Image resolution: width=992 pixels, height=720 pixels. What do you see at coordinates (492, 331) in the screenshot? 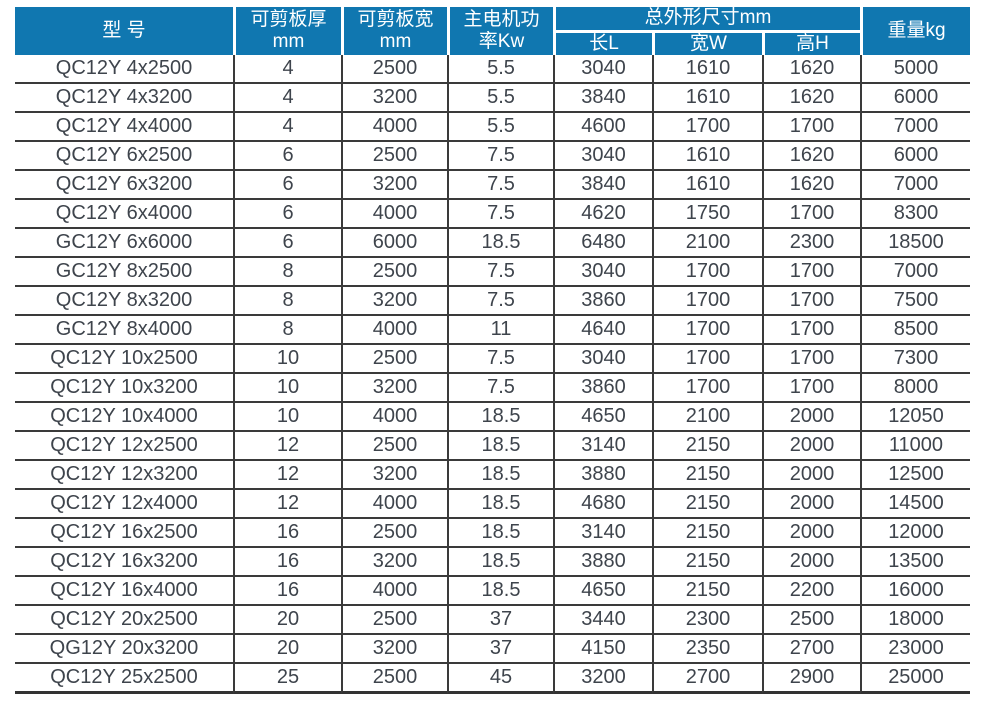
I see `table-row: GC12Y 8x4000 8 4000 11 4640 1700 1700 8500` at bounding box center [492, 331].